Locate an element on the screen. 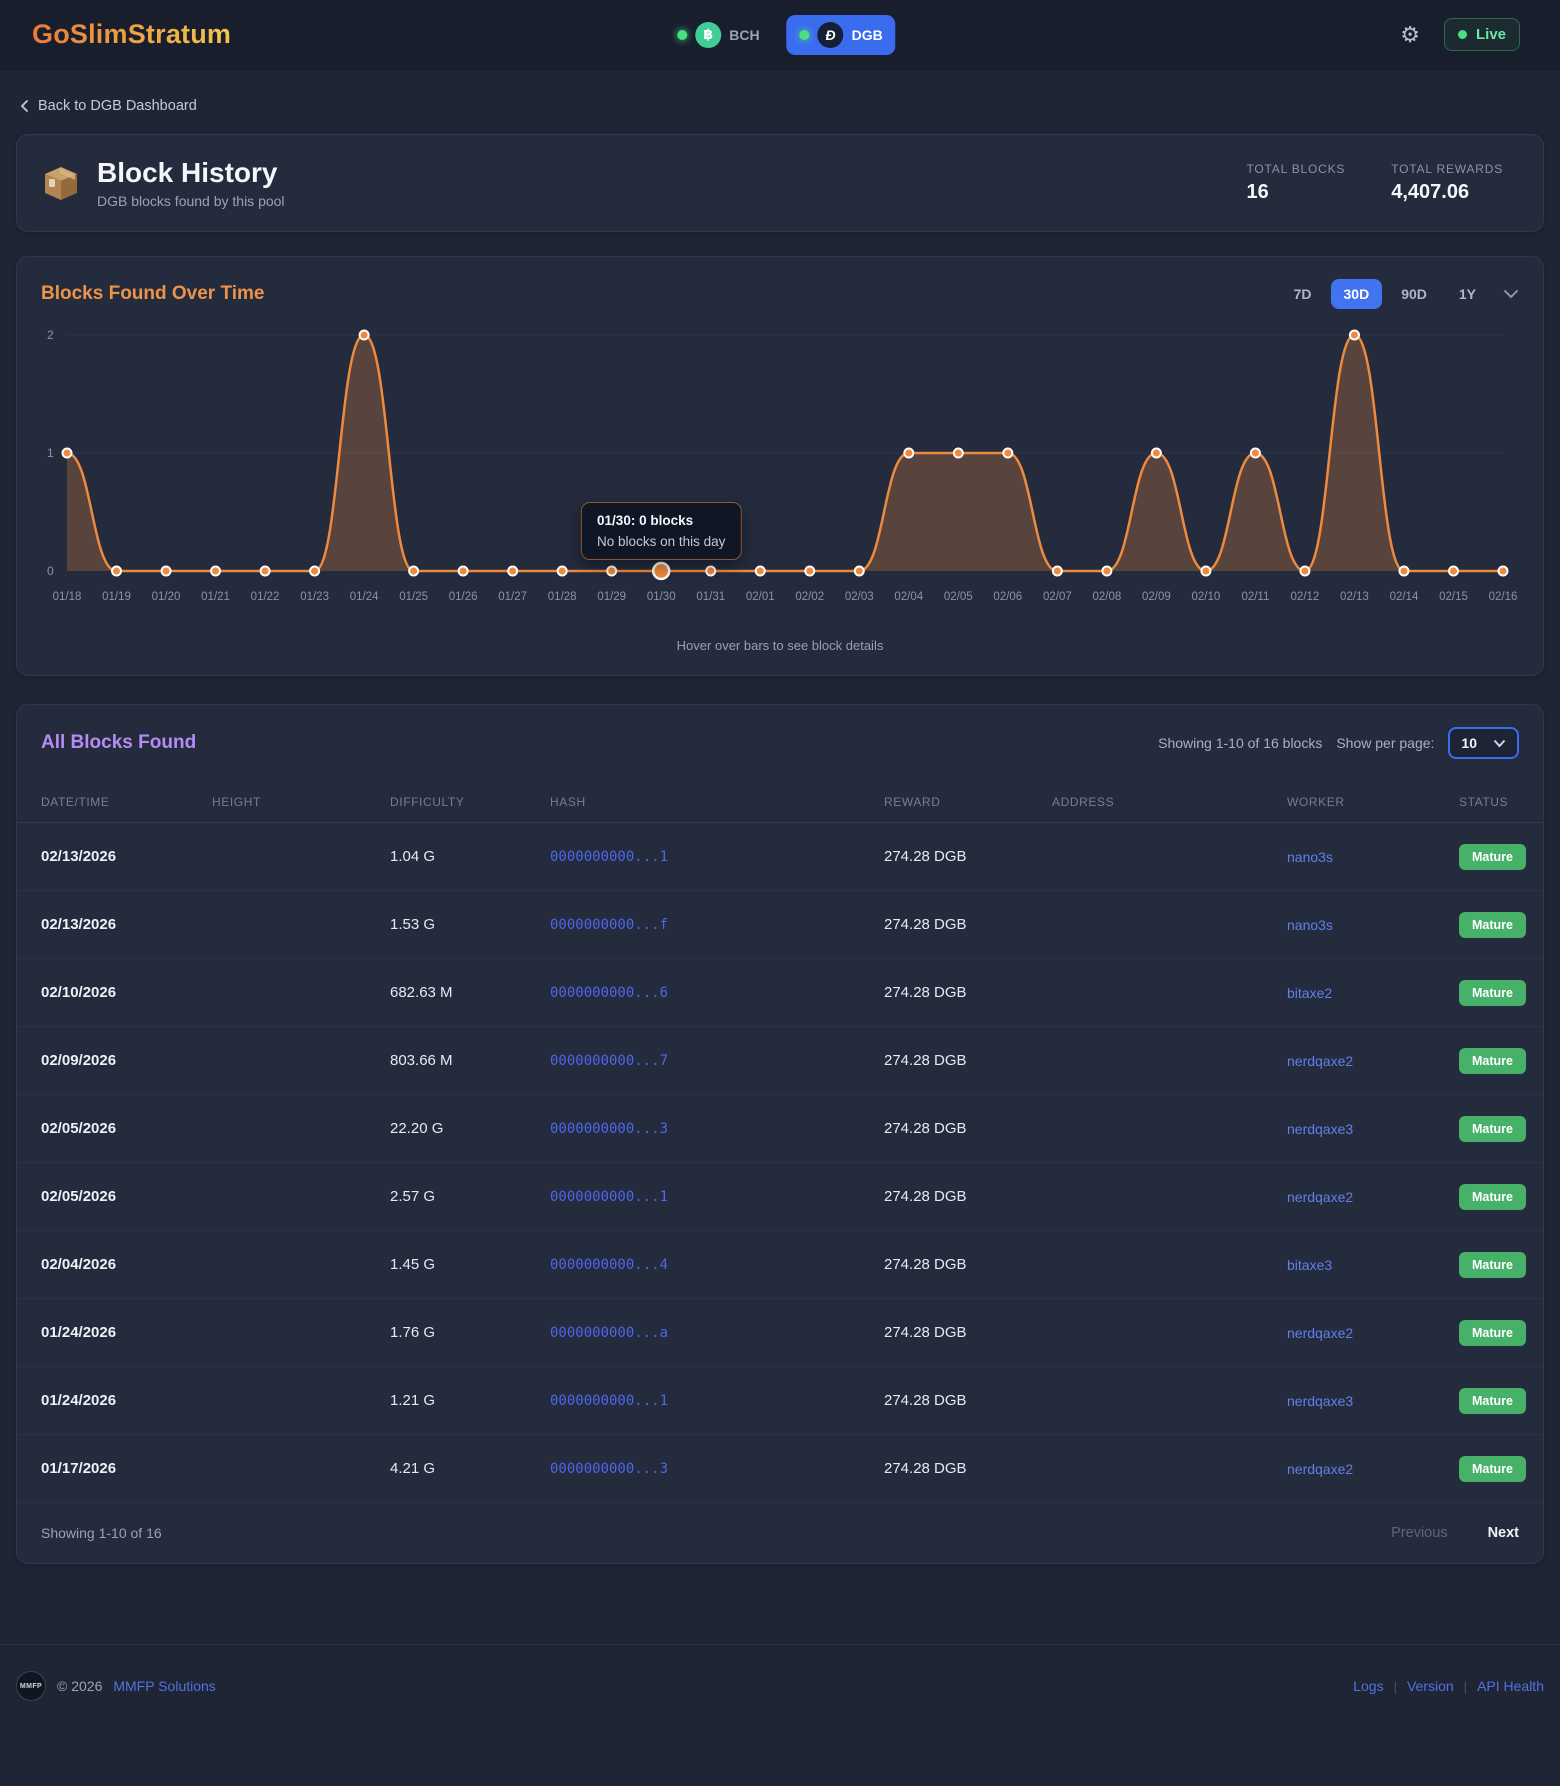  column-header-date-time: DATE/TIME is located at coordinates (75, 801).